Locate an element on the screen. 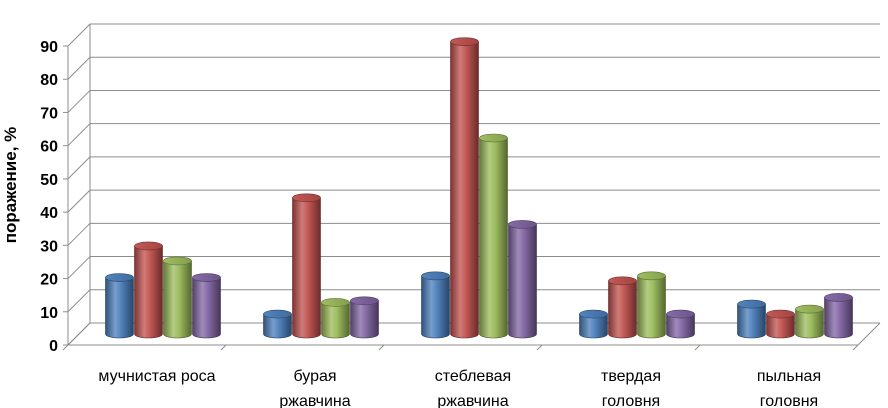  y-tick-label: 60 is located at coordinates (49, 147).